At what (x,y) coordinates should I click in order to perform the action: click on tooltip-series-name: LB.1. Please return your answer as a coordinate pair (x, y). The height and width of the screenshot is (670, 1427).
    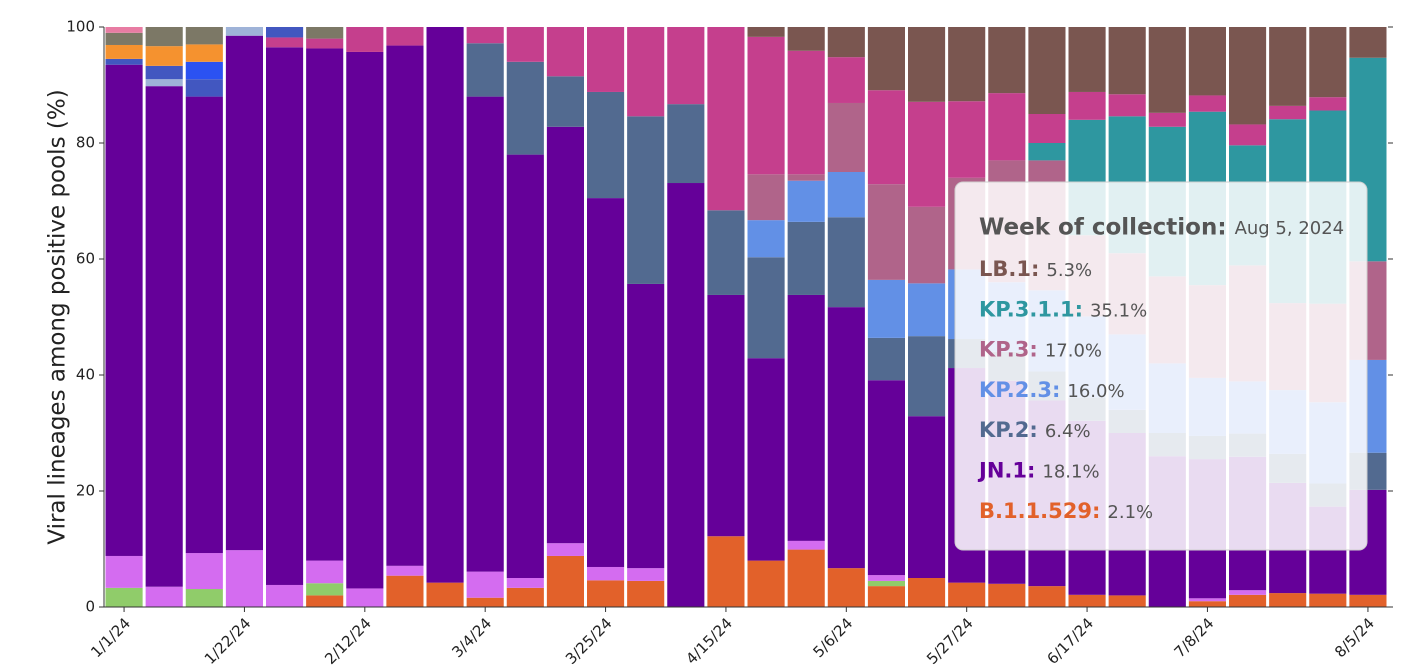
    Looking at the image, I should click on (1005, 269).